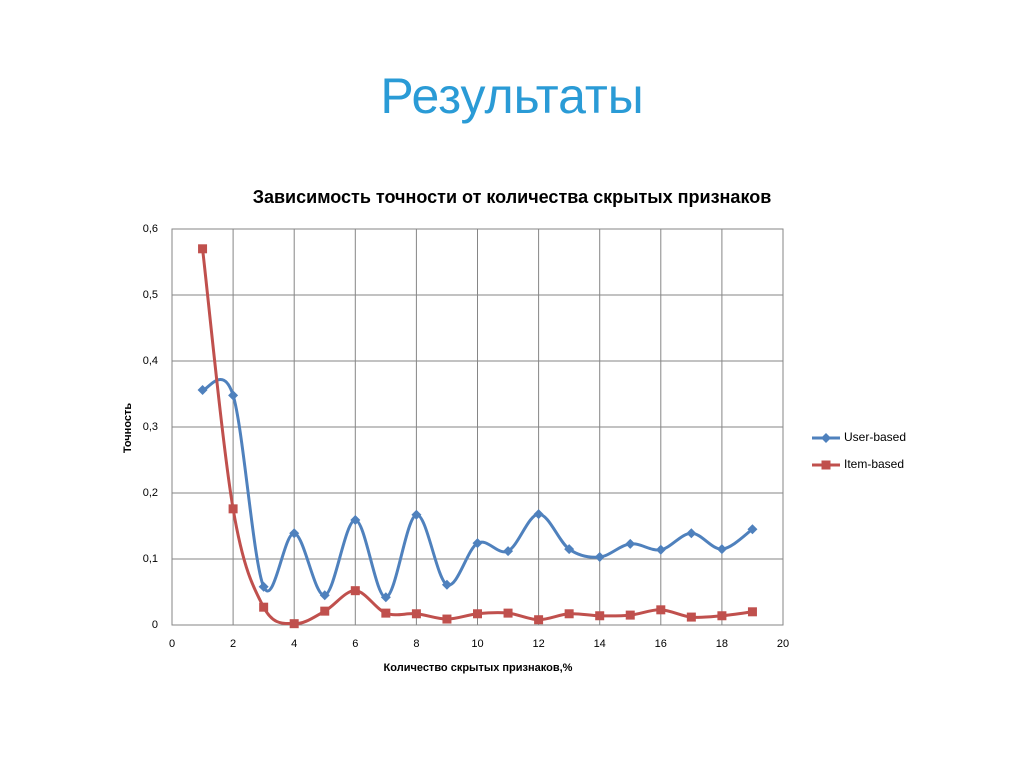 This screenshot has width=1024, height=767. Describe the element at coordinates (150, 295) in the screenshot. I see `y-tick-label: 0,5` at that location.